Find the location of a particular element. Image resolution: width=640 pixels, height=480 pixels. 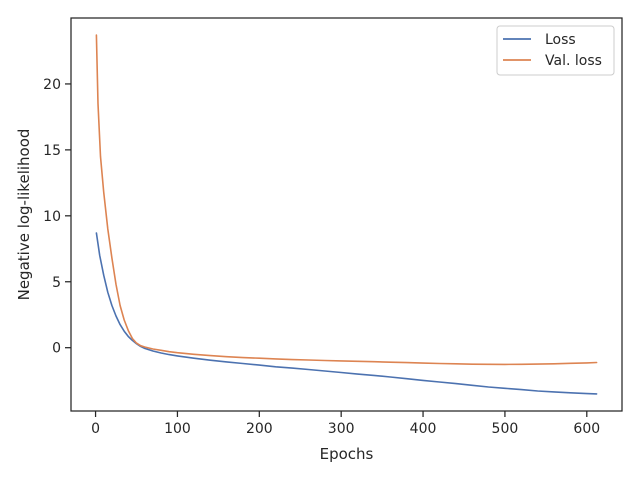

x-axis-label: Epochs is located at coordinates (347, 454).